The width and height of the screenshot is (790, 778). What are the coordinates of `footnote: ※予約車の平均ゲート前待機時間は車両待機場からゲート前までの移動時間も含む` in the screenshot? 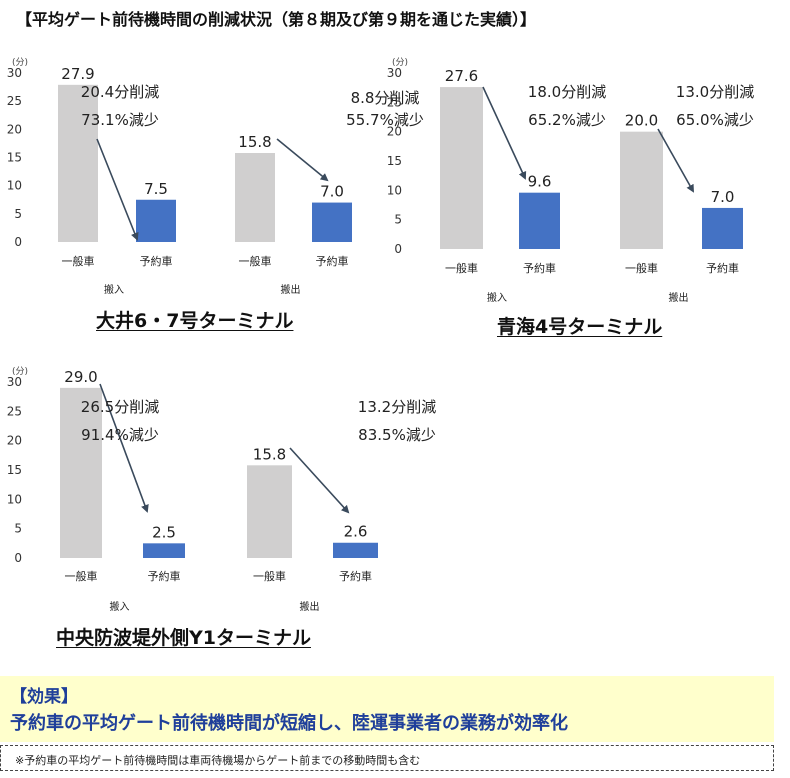 It's located at (218, 760).